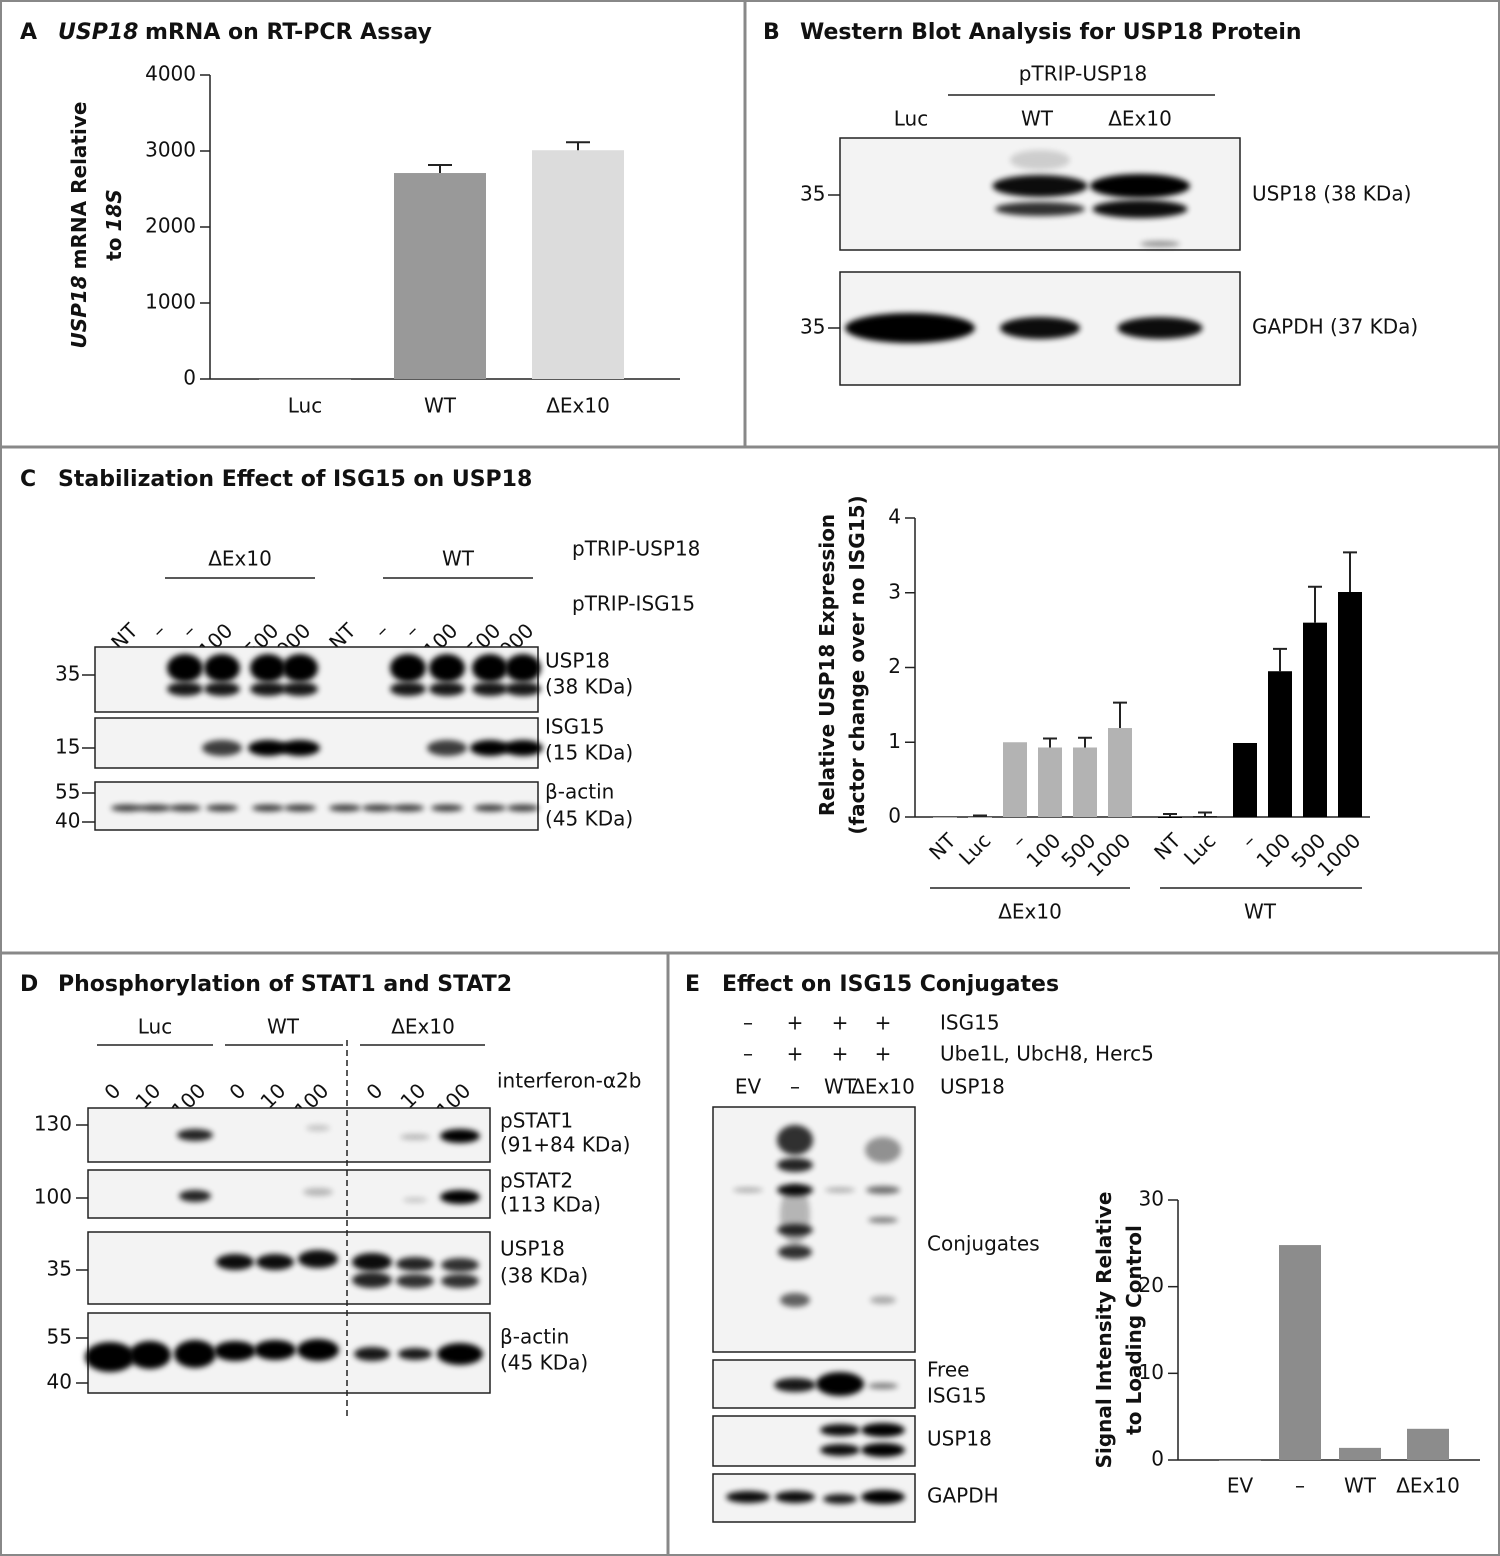  What do you see at coordinates (534, 1337) in the screenshot?
I see `band-label: β-actin` at bounding box center [534, 1337].